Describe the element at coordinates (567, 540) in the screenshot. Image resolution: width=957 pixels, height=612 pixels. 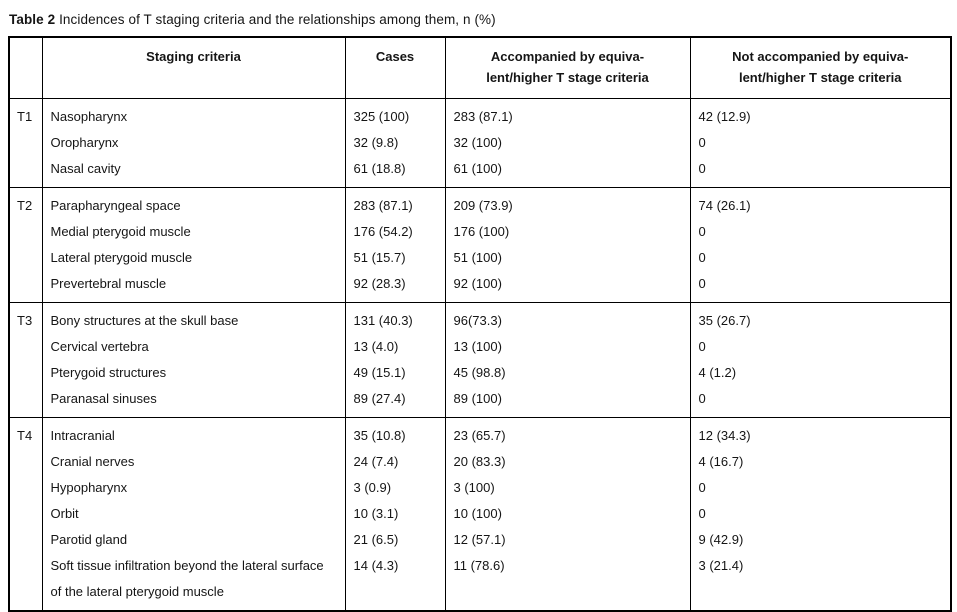
I see `accompanied-value: 12 (57.1)` at that location.